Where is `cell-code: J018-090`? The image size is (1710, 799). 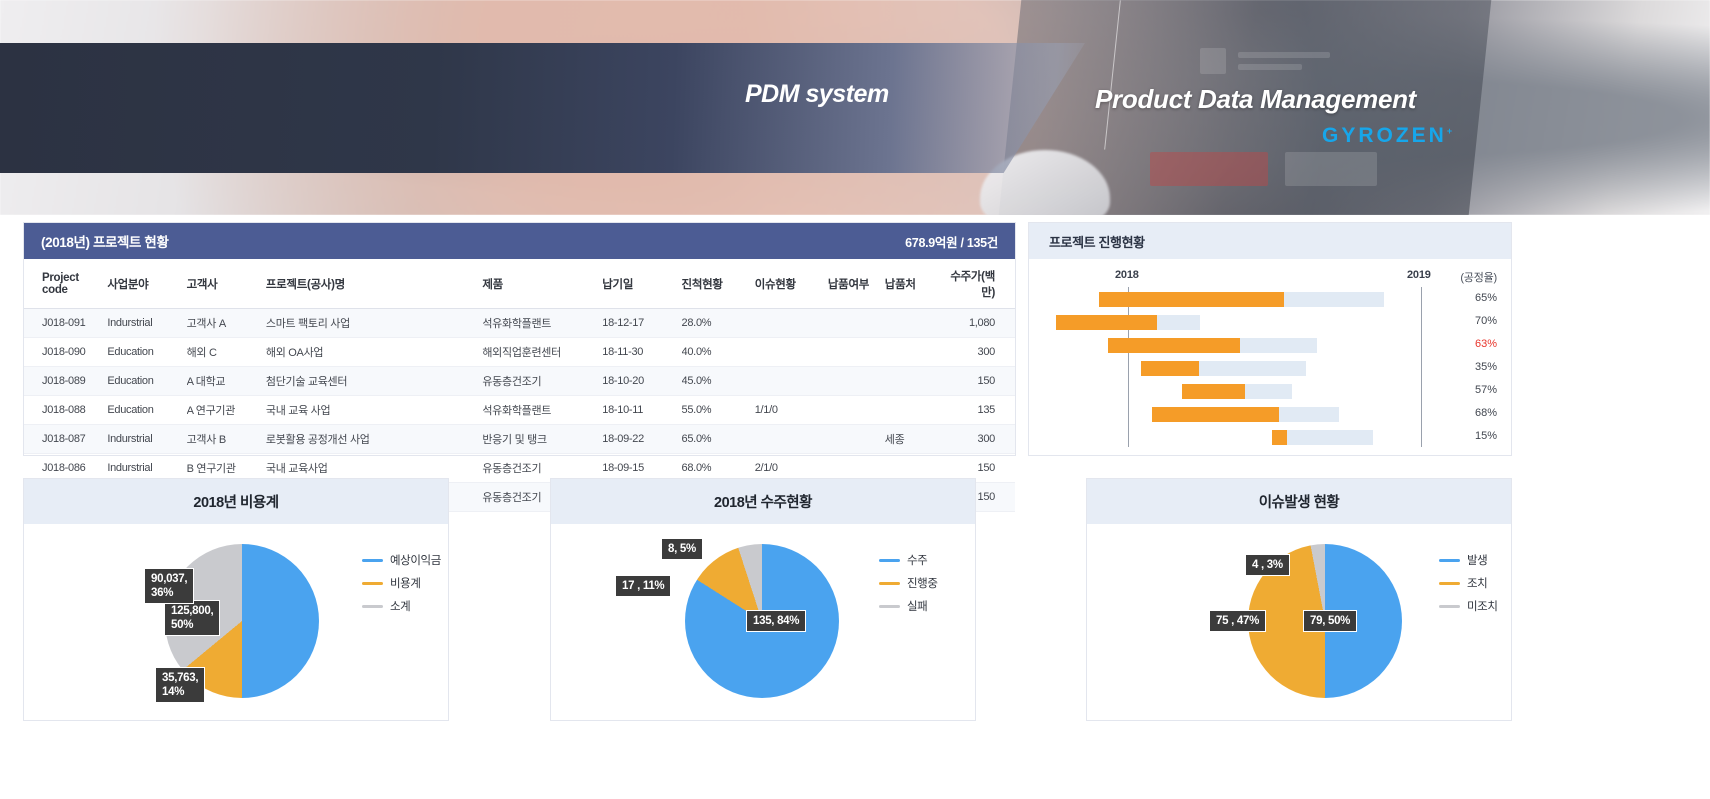 cell-code: J018-090 is located at coordinates (66, 352).